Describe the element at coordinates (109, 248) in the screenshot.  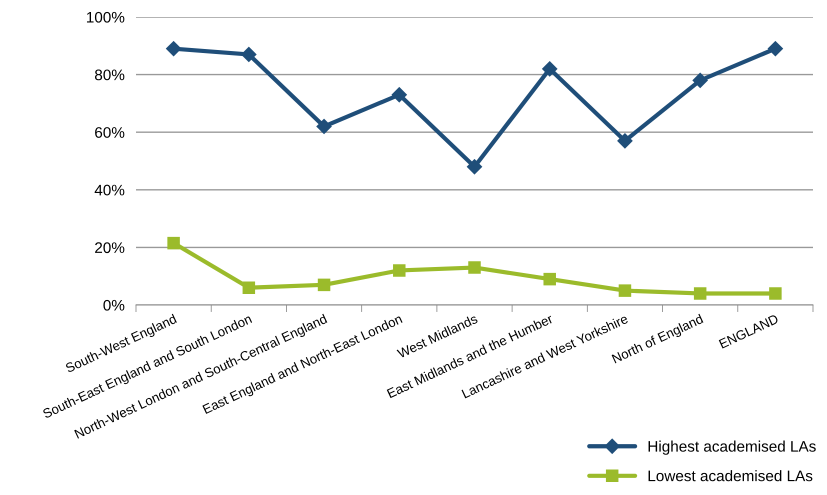
I see `y-tick-label: 20%` at that location.